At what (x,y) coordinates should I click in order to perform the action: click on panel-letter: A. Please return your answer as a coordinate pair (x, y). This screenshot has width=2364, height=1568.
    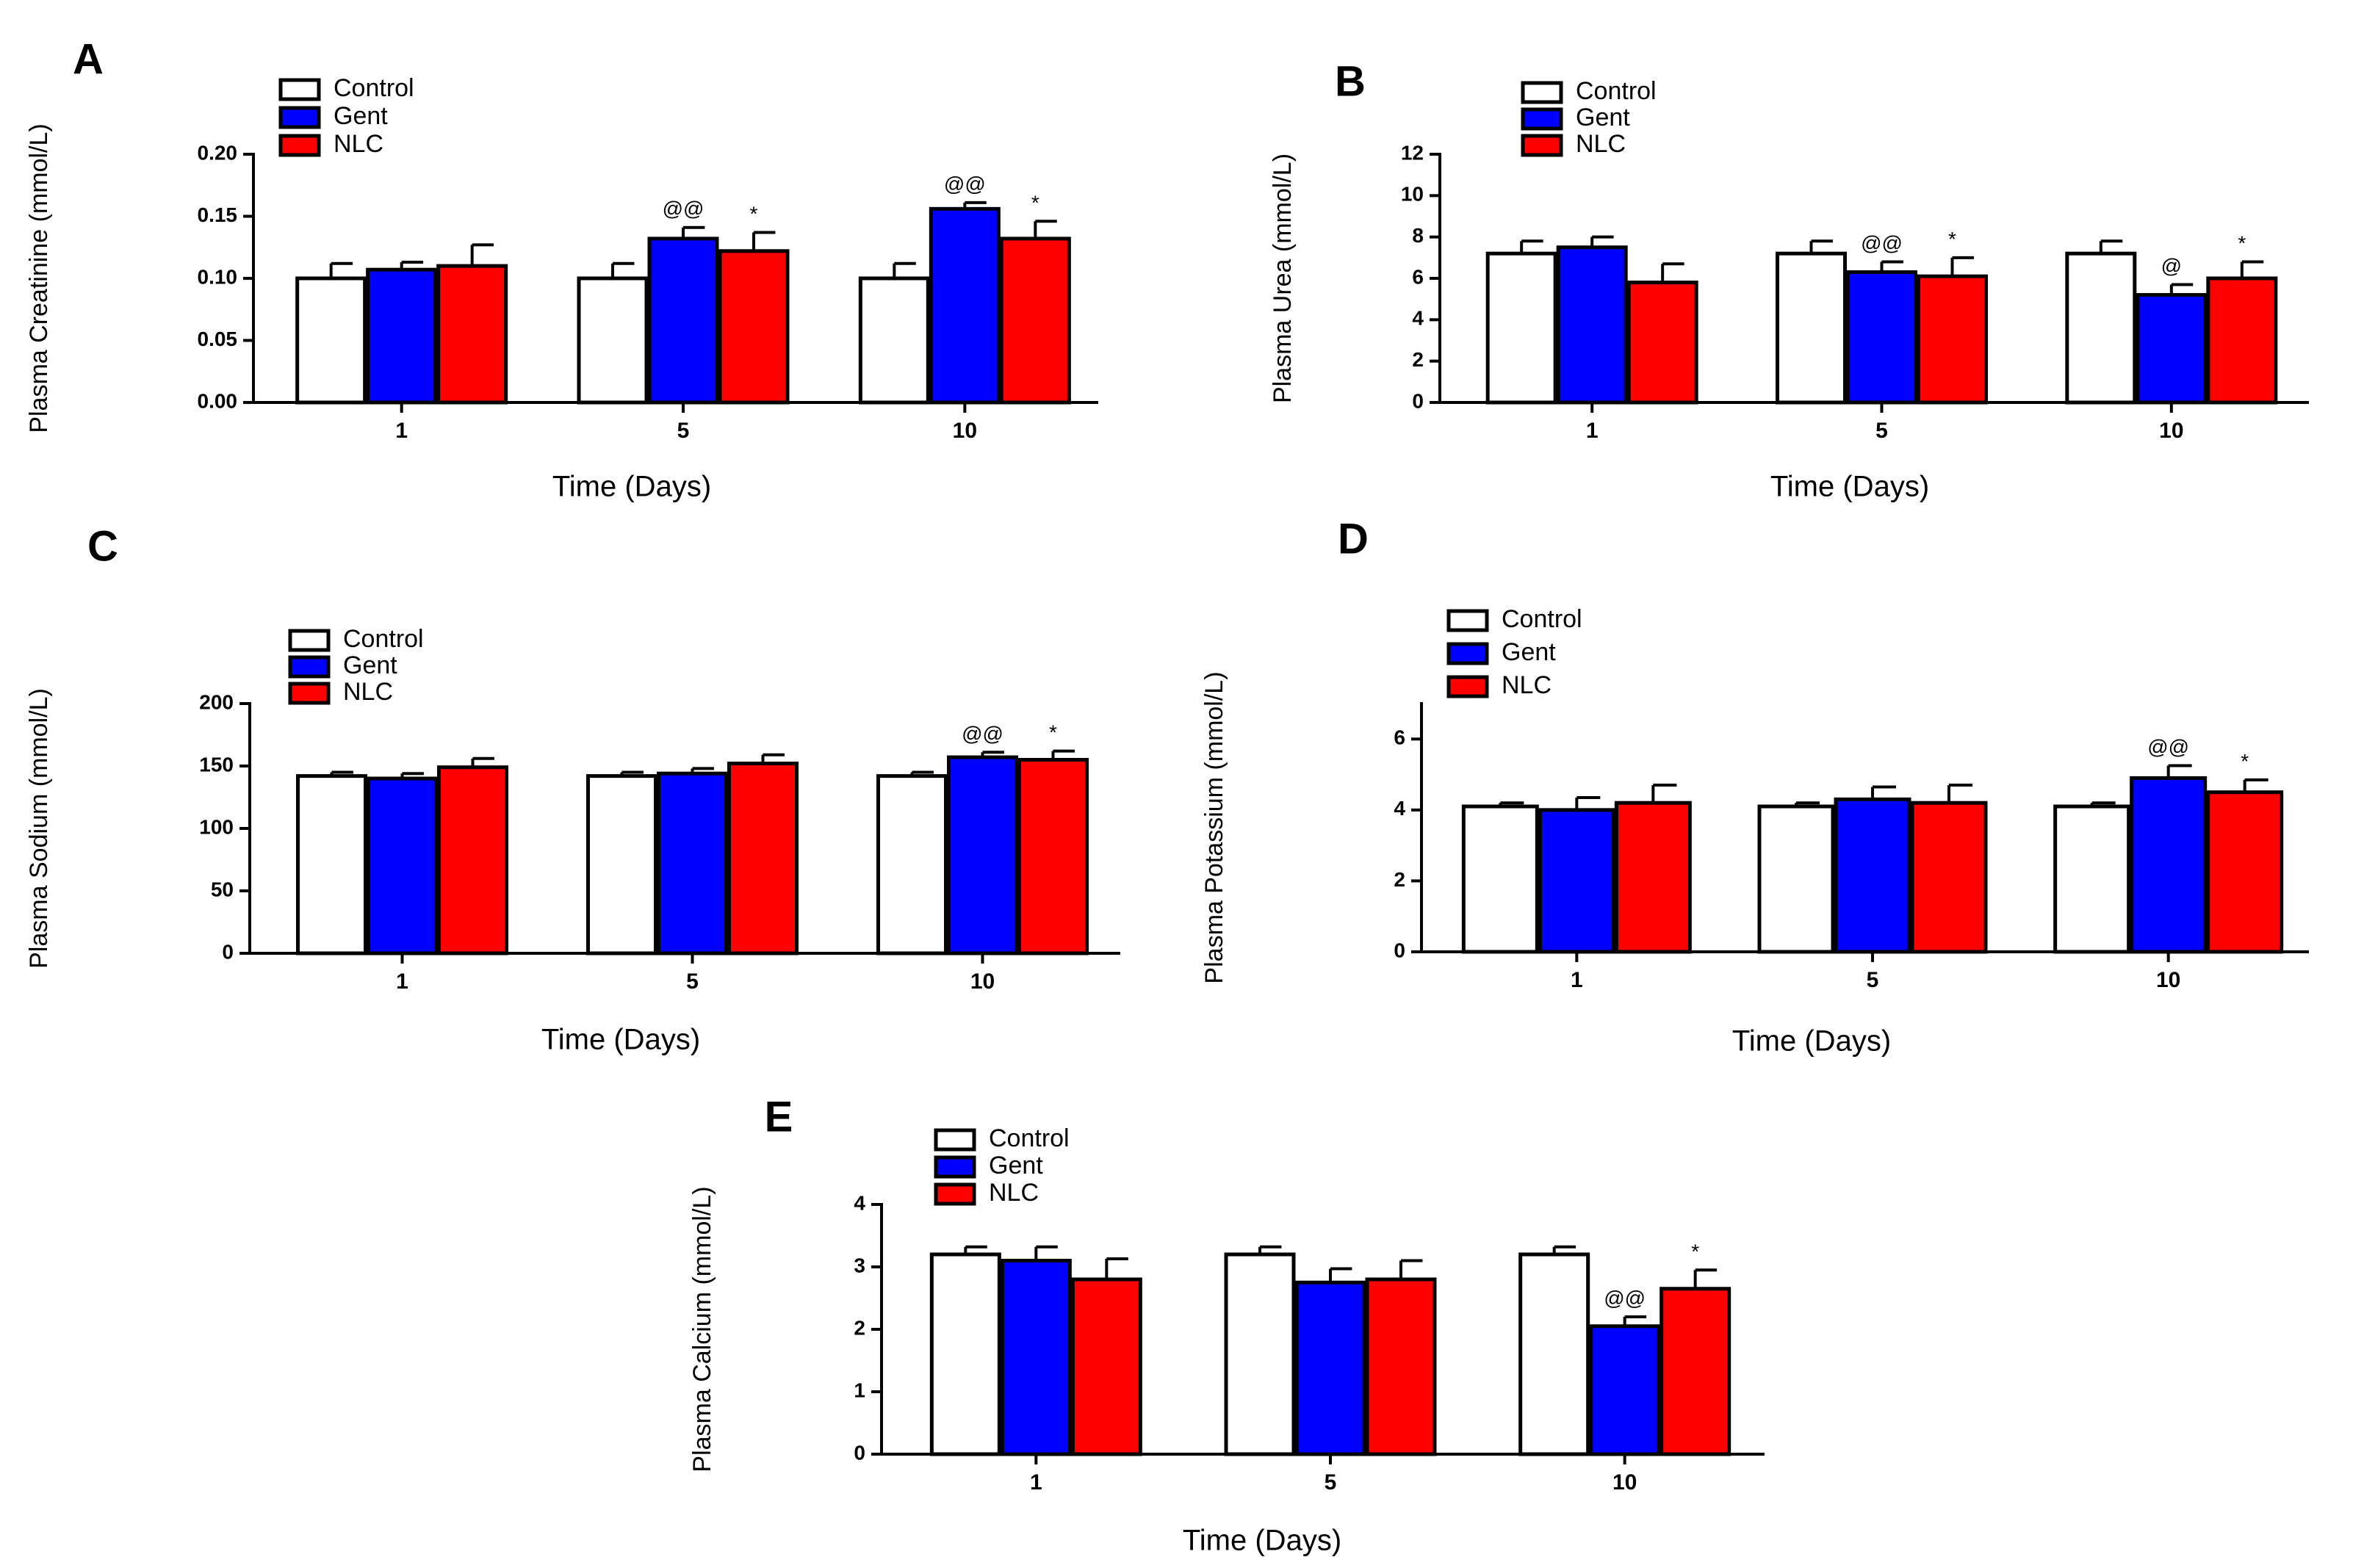
    Looking at the image, I should click on (88, 59).